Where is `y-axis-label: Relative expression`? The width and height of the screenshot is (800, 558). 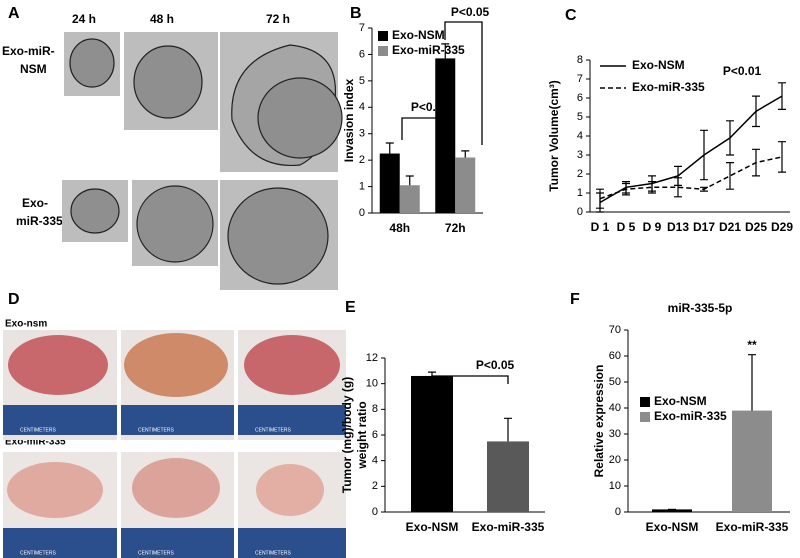
y-axis-label: Relative expression is located at coordinates (599, 421).